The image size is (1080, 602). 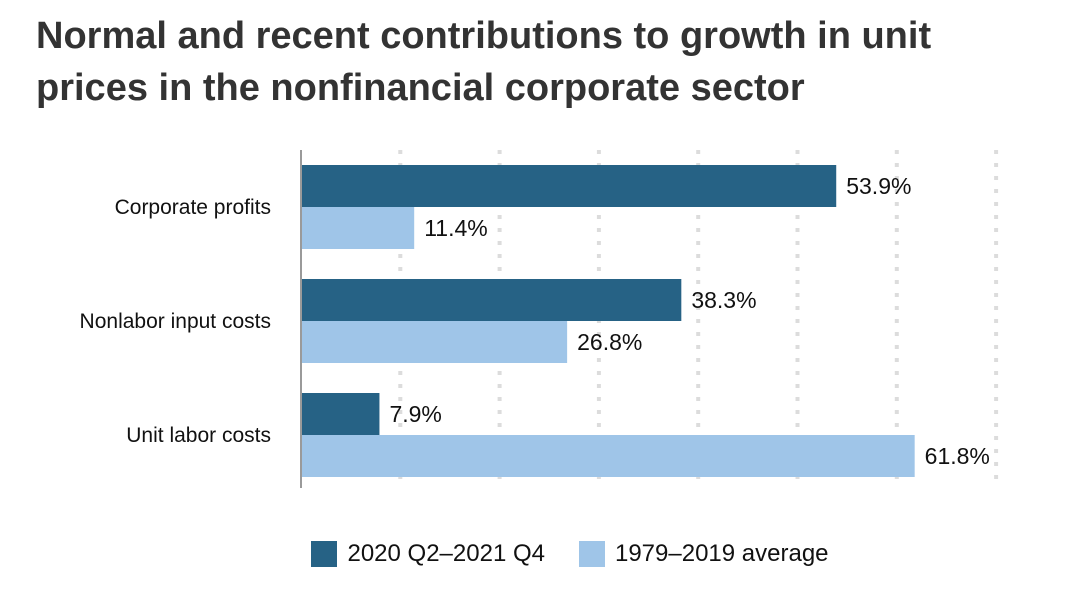 I want to click on category-label: Unit labor costs, so click(x=198, y=435).